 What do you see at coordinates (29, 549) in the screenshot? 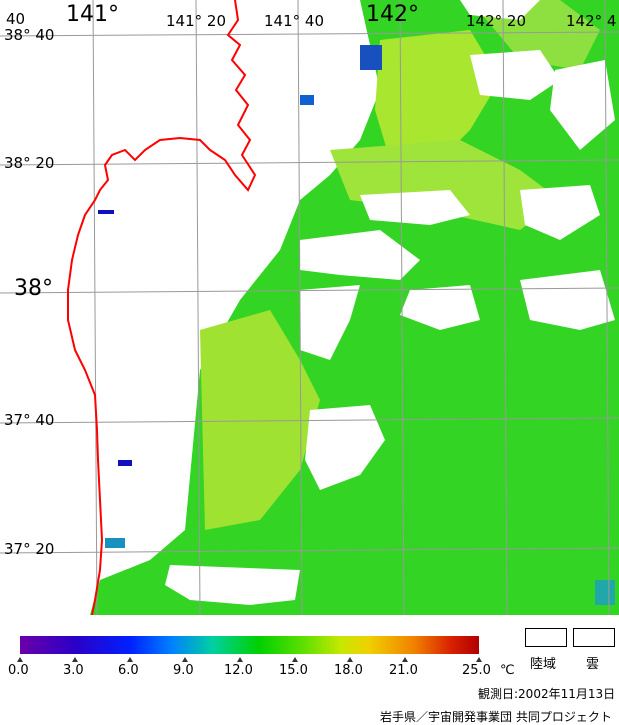
I see `lat-label-37-20: 37° 20` at bounding box center [29, 549].